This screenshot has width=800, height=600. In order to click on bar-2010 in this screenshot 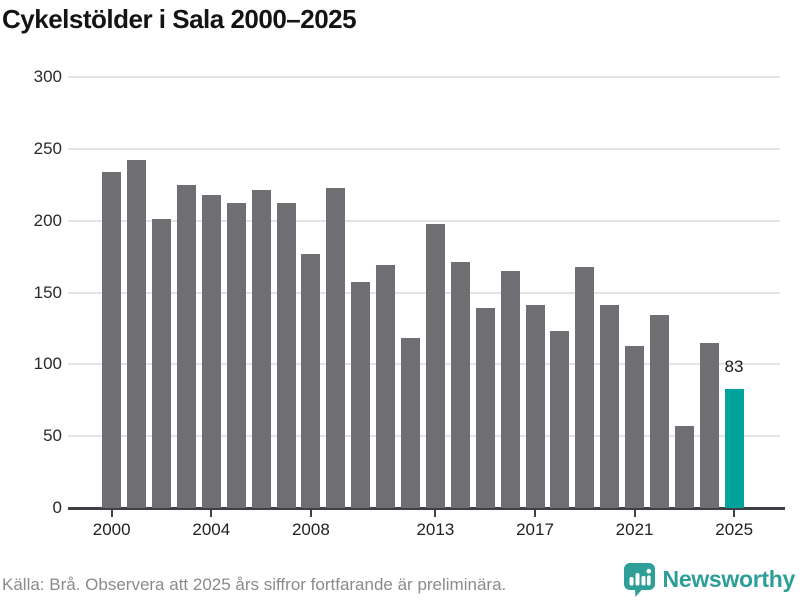, I will do `click(361, 395)`.